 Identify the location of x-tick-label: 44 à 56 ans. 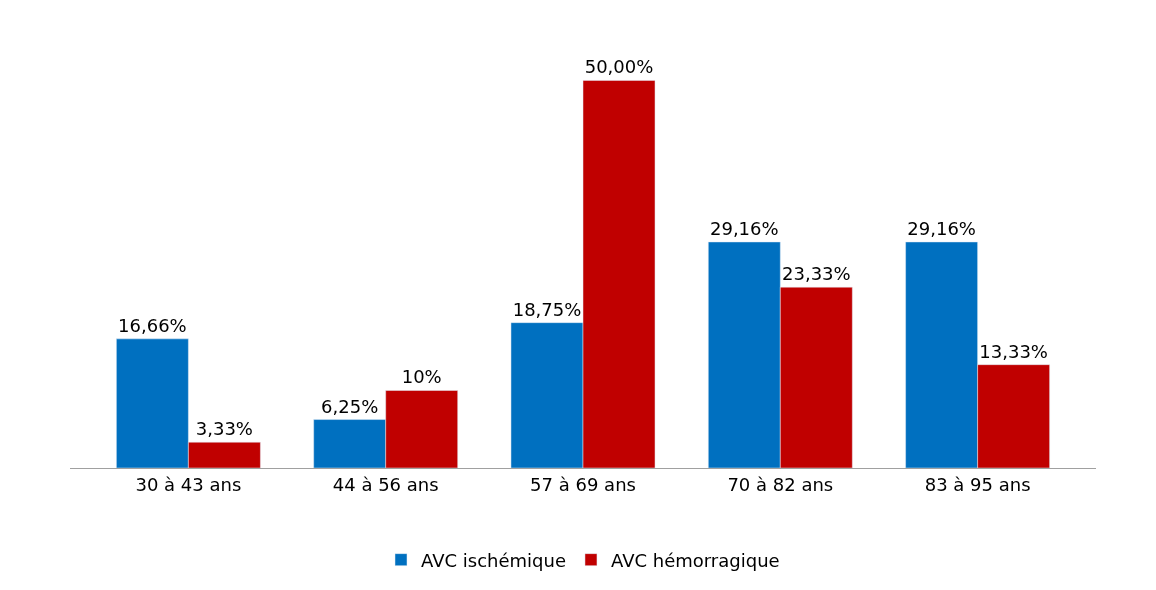
(385, 484).